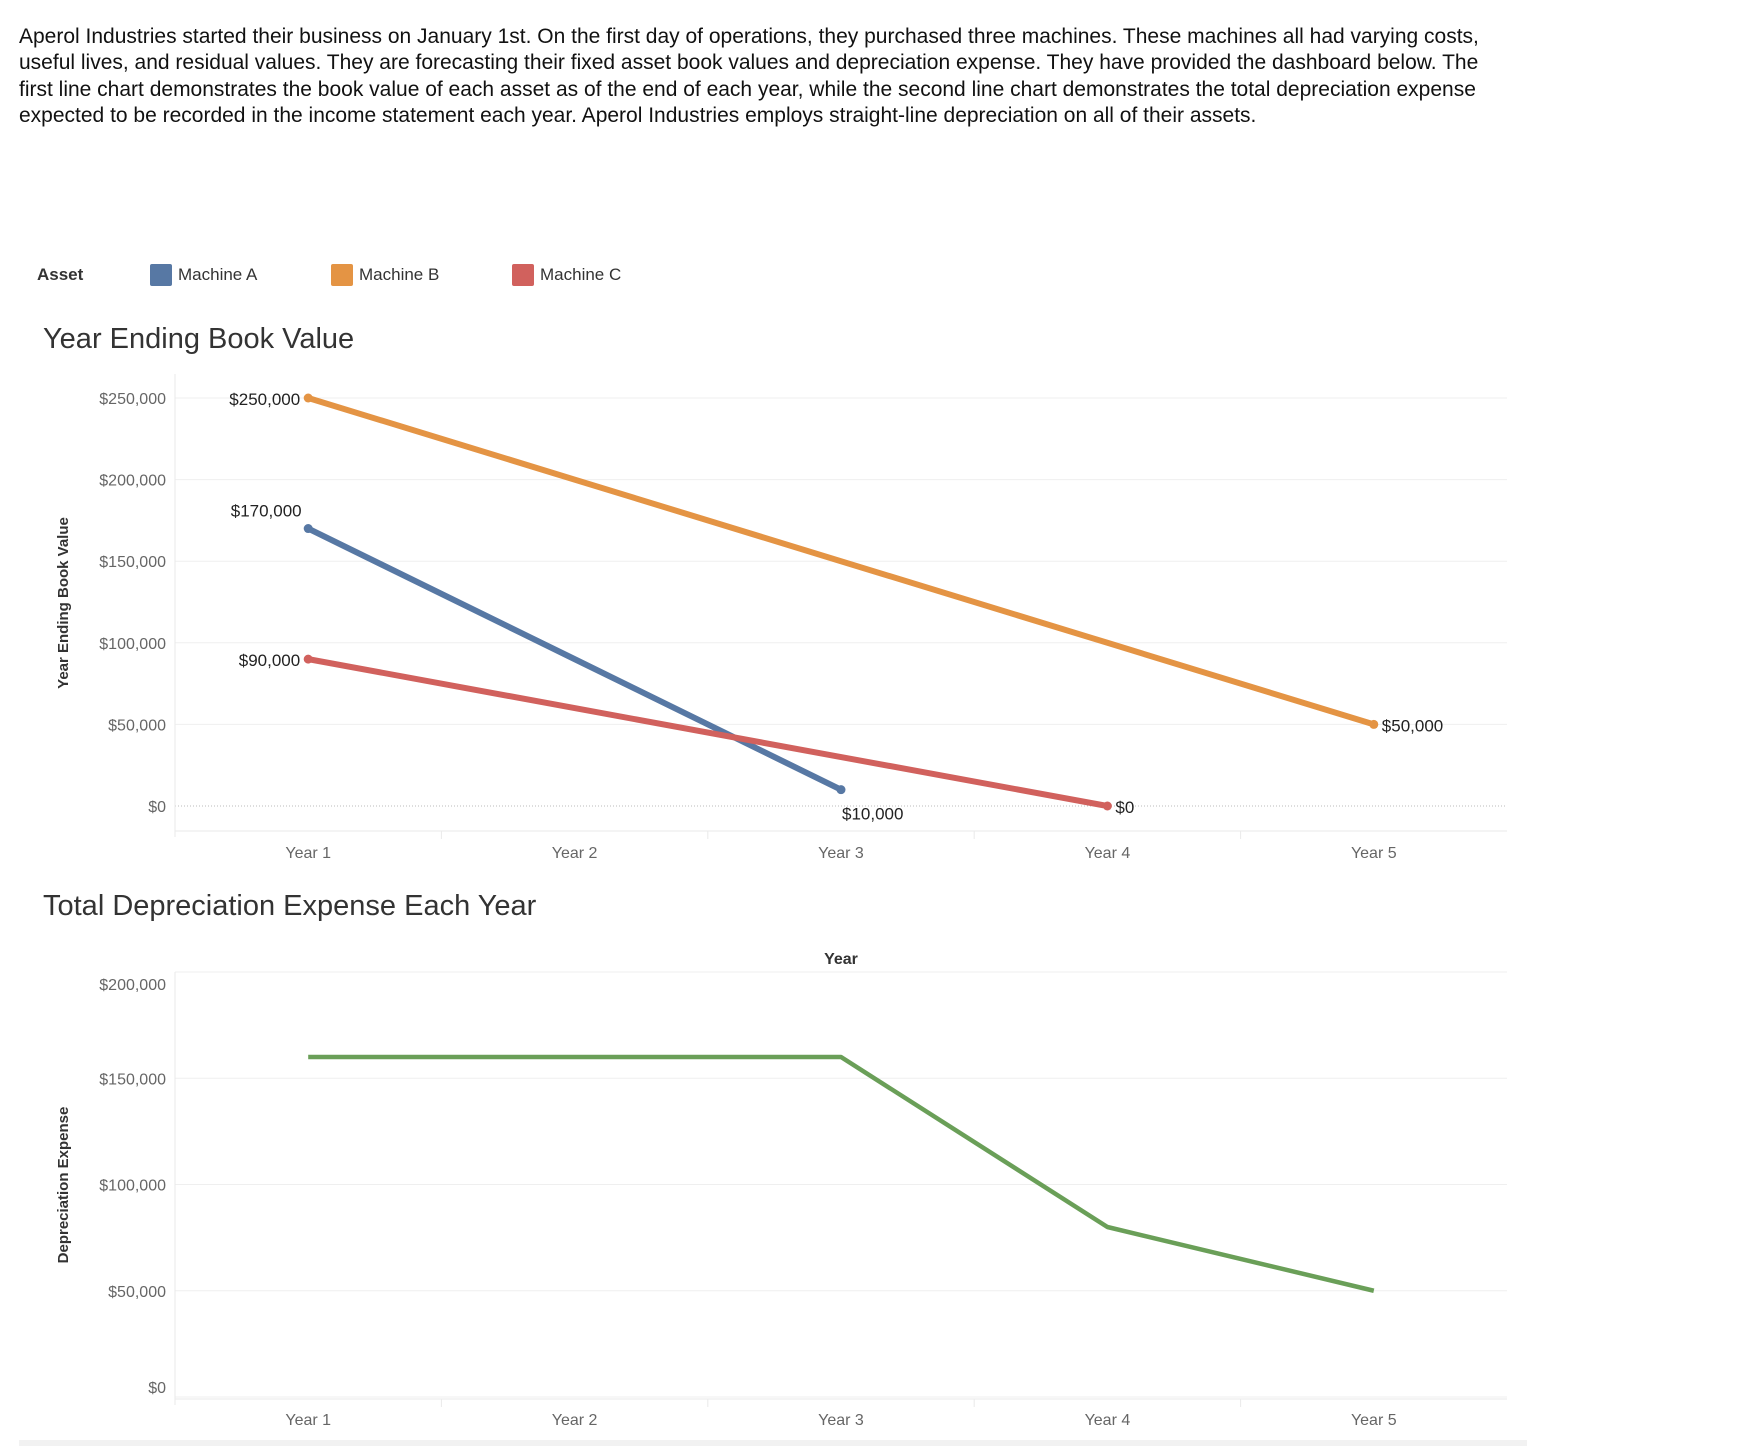  I want to click on legend-label: Machine A, so click(218, 274).